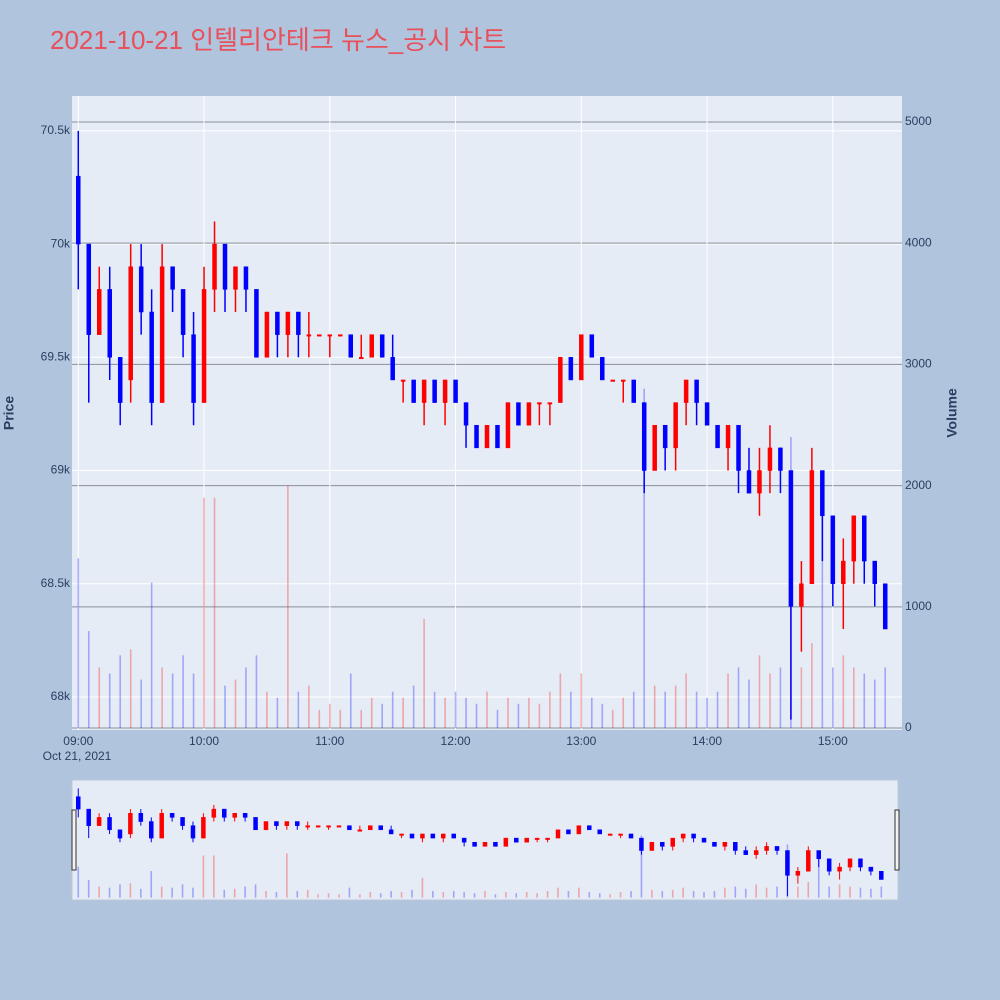 Image resolution: width=1000 pixels, height=1000 pixels. What do you see at coordinates (485, 840) in the screenshot?
I see `range-slider` at bounding box center [485, 840].